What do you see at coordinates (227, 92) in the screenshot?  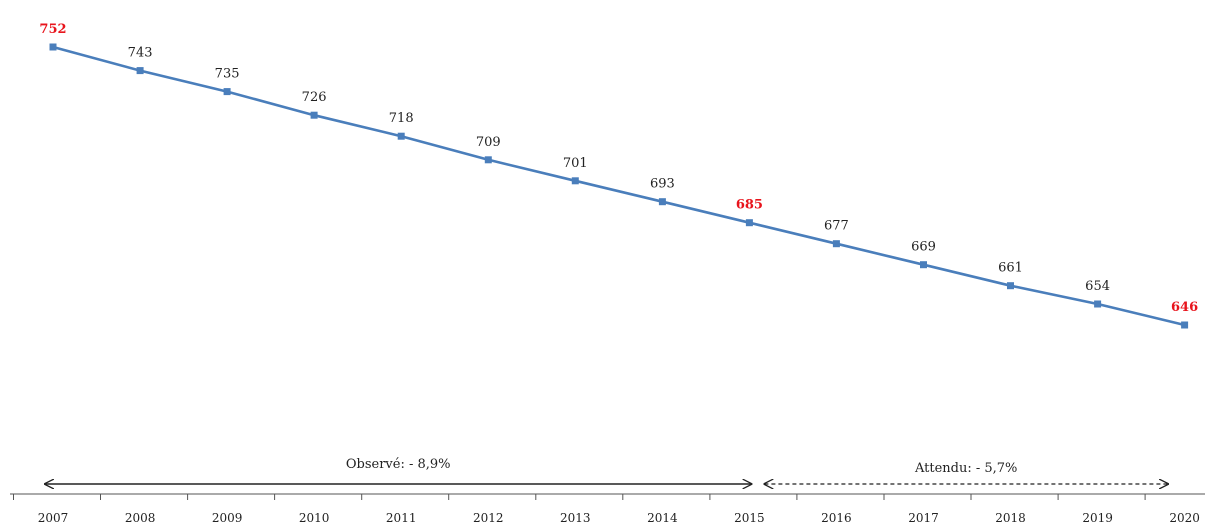 I see `data-point-2009` at bounding box center [227, 92].